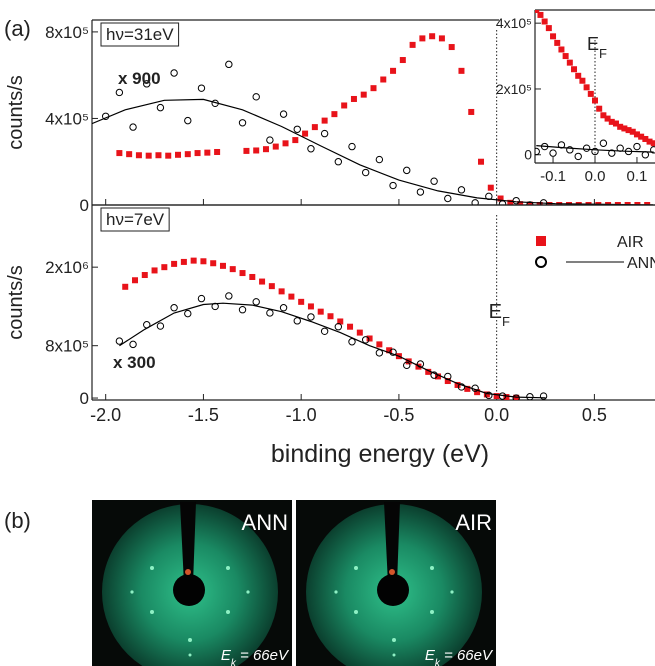 Image resolution: width=655 pixels, height=666 pixels. I want to click on leed-image: ANN Ek = 66eV, so click(192, 583).